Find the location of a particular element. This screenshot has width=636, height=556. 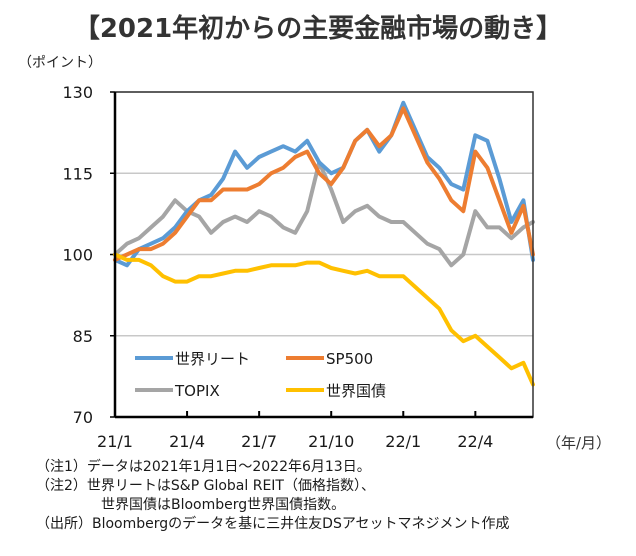

legend-label-3: 世界国債 is located at coordinates (356, 391).